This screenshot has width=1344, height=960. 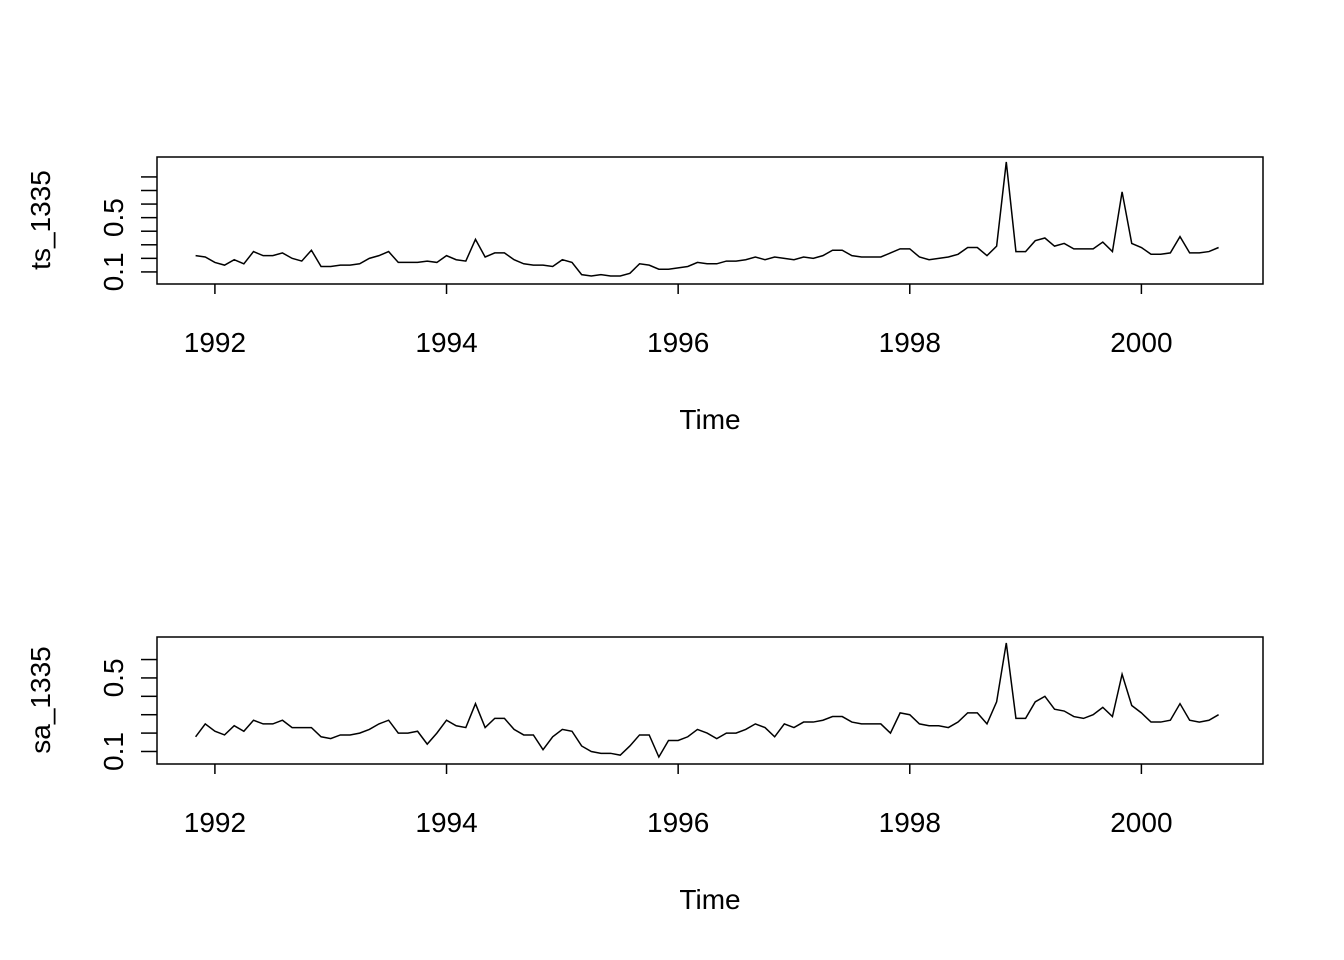 I want to click on ts-1335-x-axis-title: Time, so click(x=709, y=419).